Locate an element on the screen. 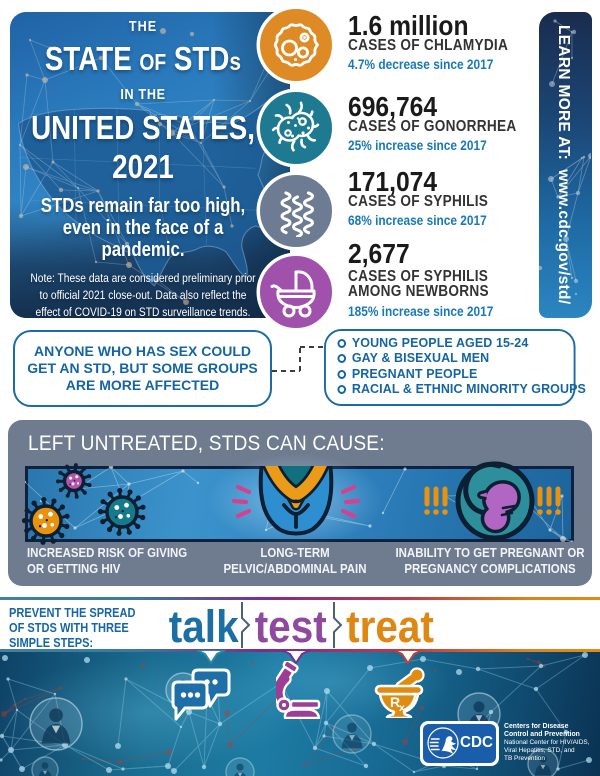 This screenshot has width=600, height=776. svg-text: x is located at coordinates (402, 708).